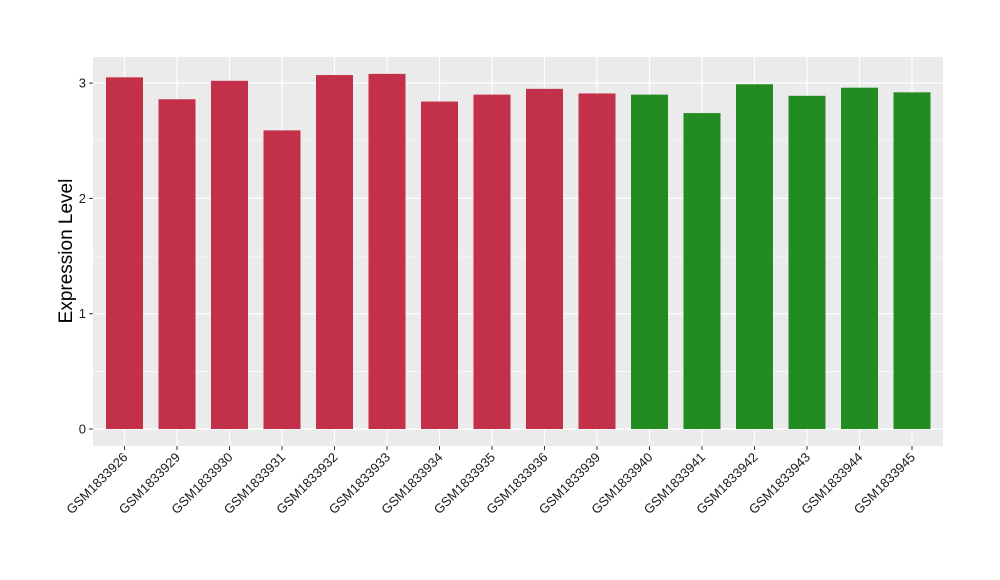  Describe the element at coordinates (754, 257) in the screenshot. I see `bar-GSM1833942` at that location.